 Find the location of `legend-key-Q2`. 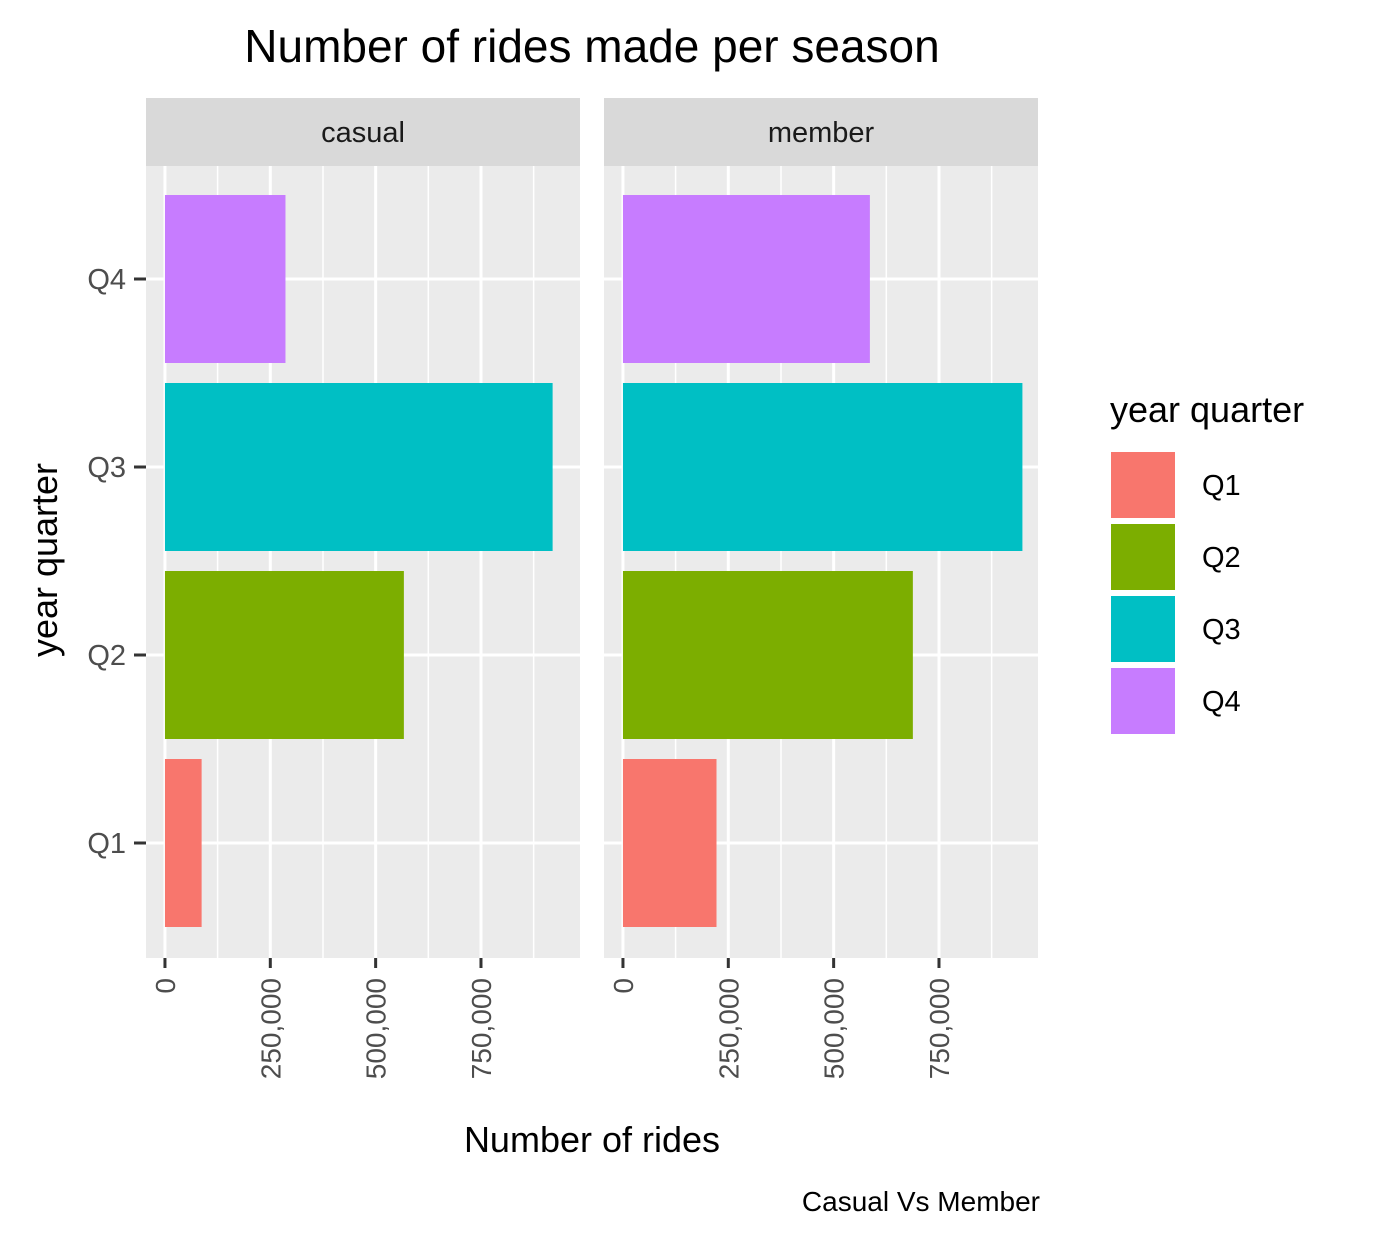

legend-key-Q2 is located at coordinates (1143, 557).